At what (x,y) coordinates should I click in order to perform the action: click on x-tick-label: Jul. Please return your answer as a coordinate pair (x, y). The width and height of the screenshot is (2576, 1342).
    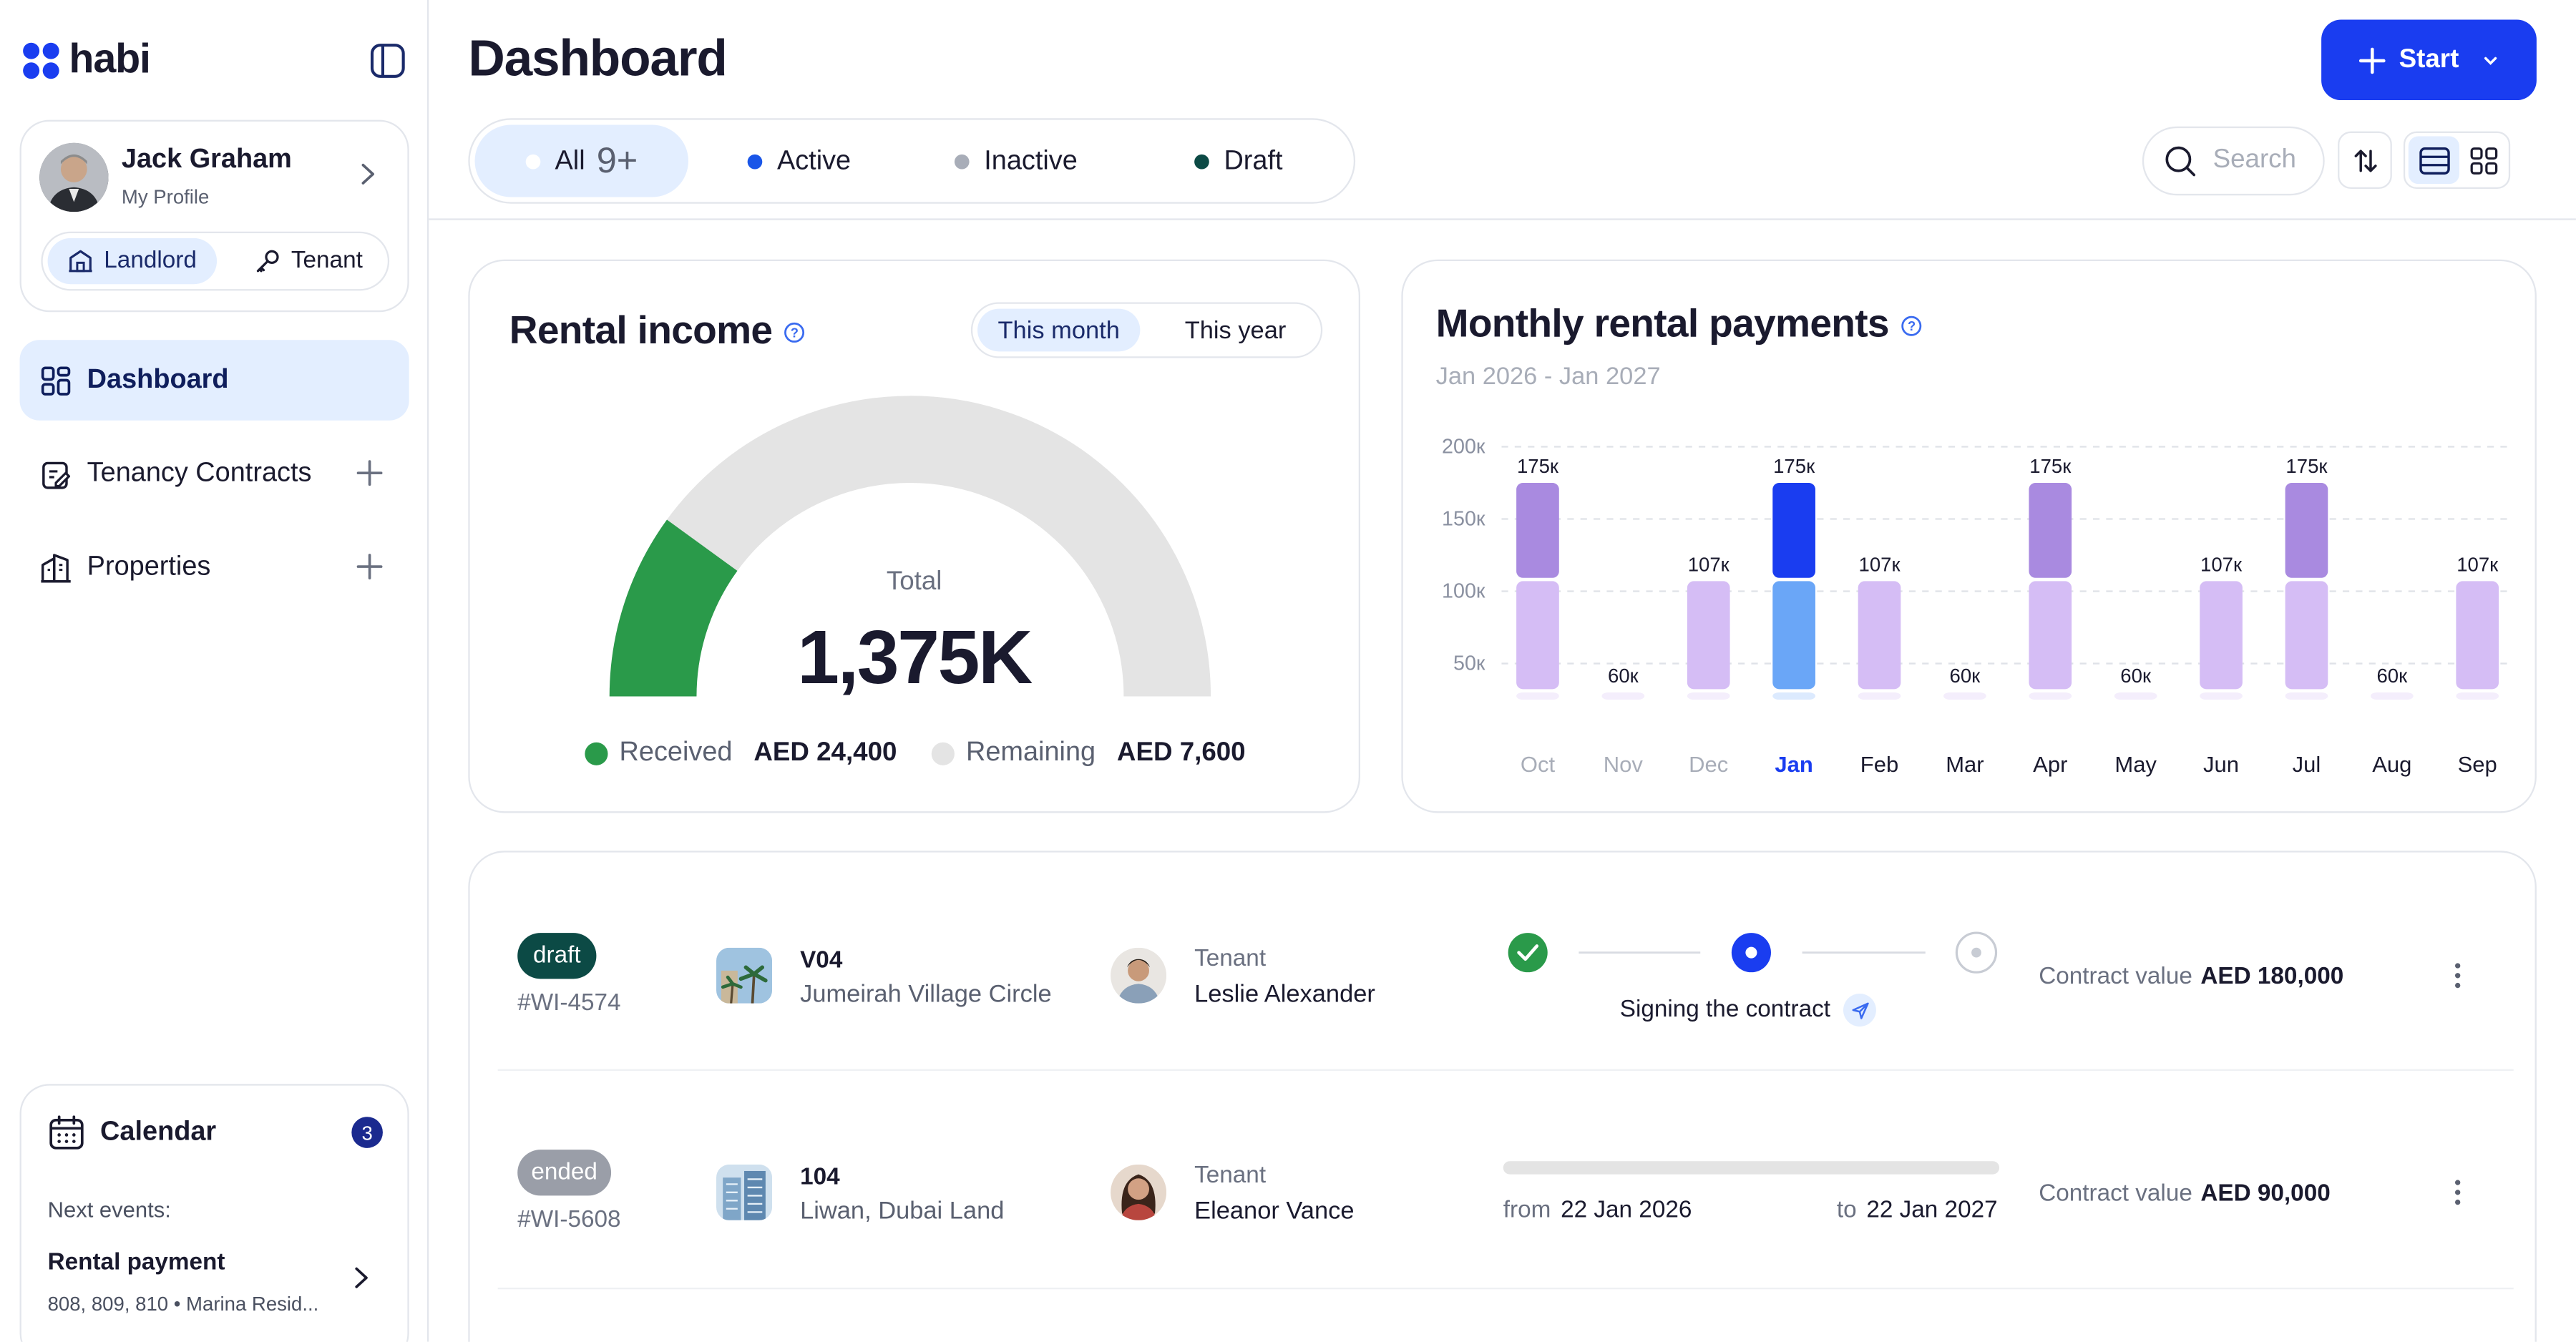
    Looking at the image, I should click on (2307, 764).